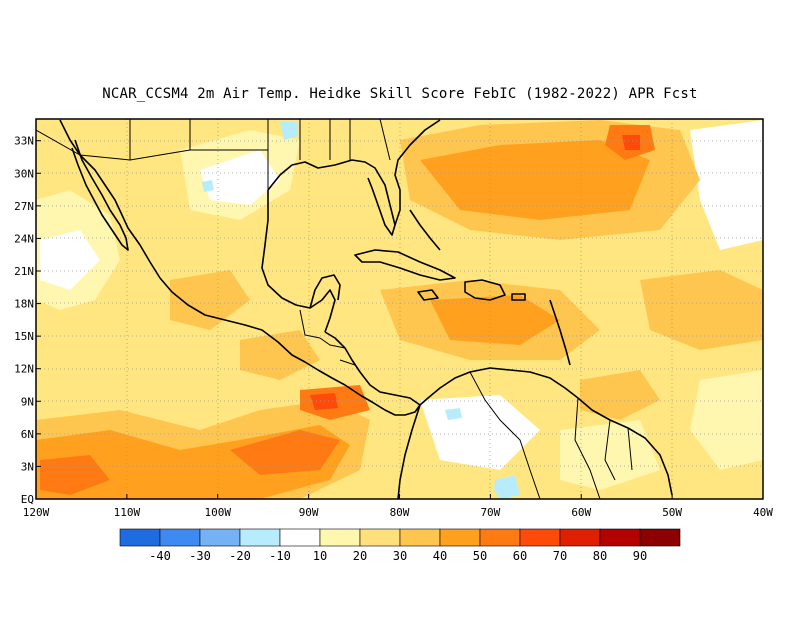 The image size is (800, 618). I want to click on longitude-axis: 120W 110W 100W 90W 80W 70W 60W 50W 40W, so click(398, 506).